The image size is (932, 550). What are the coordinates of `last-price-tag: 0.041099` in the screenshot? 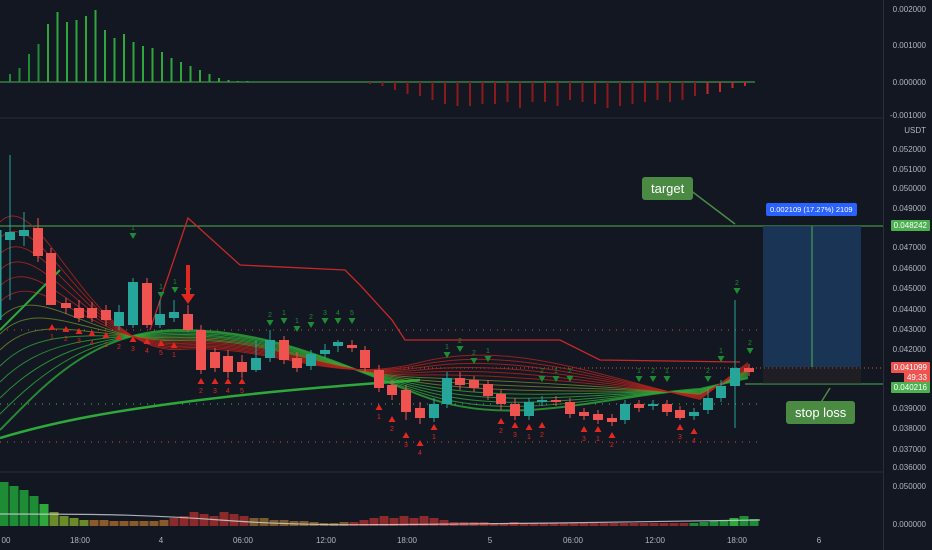 It's located at (910, 367).